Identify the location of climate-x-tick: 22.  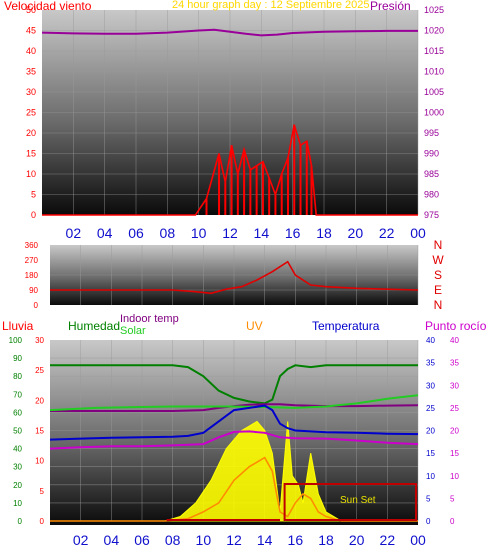
(388, 540).